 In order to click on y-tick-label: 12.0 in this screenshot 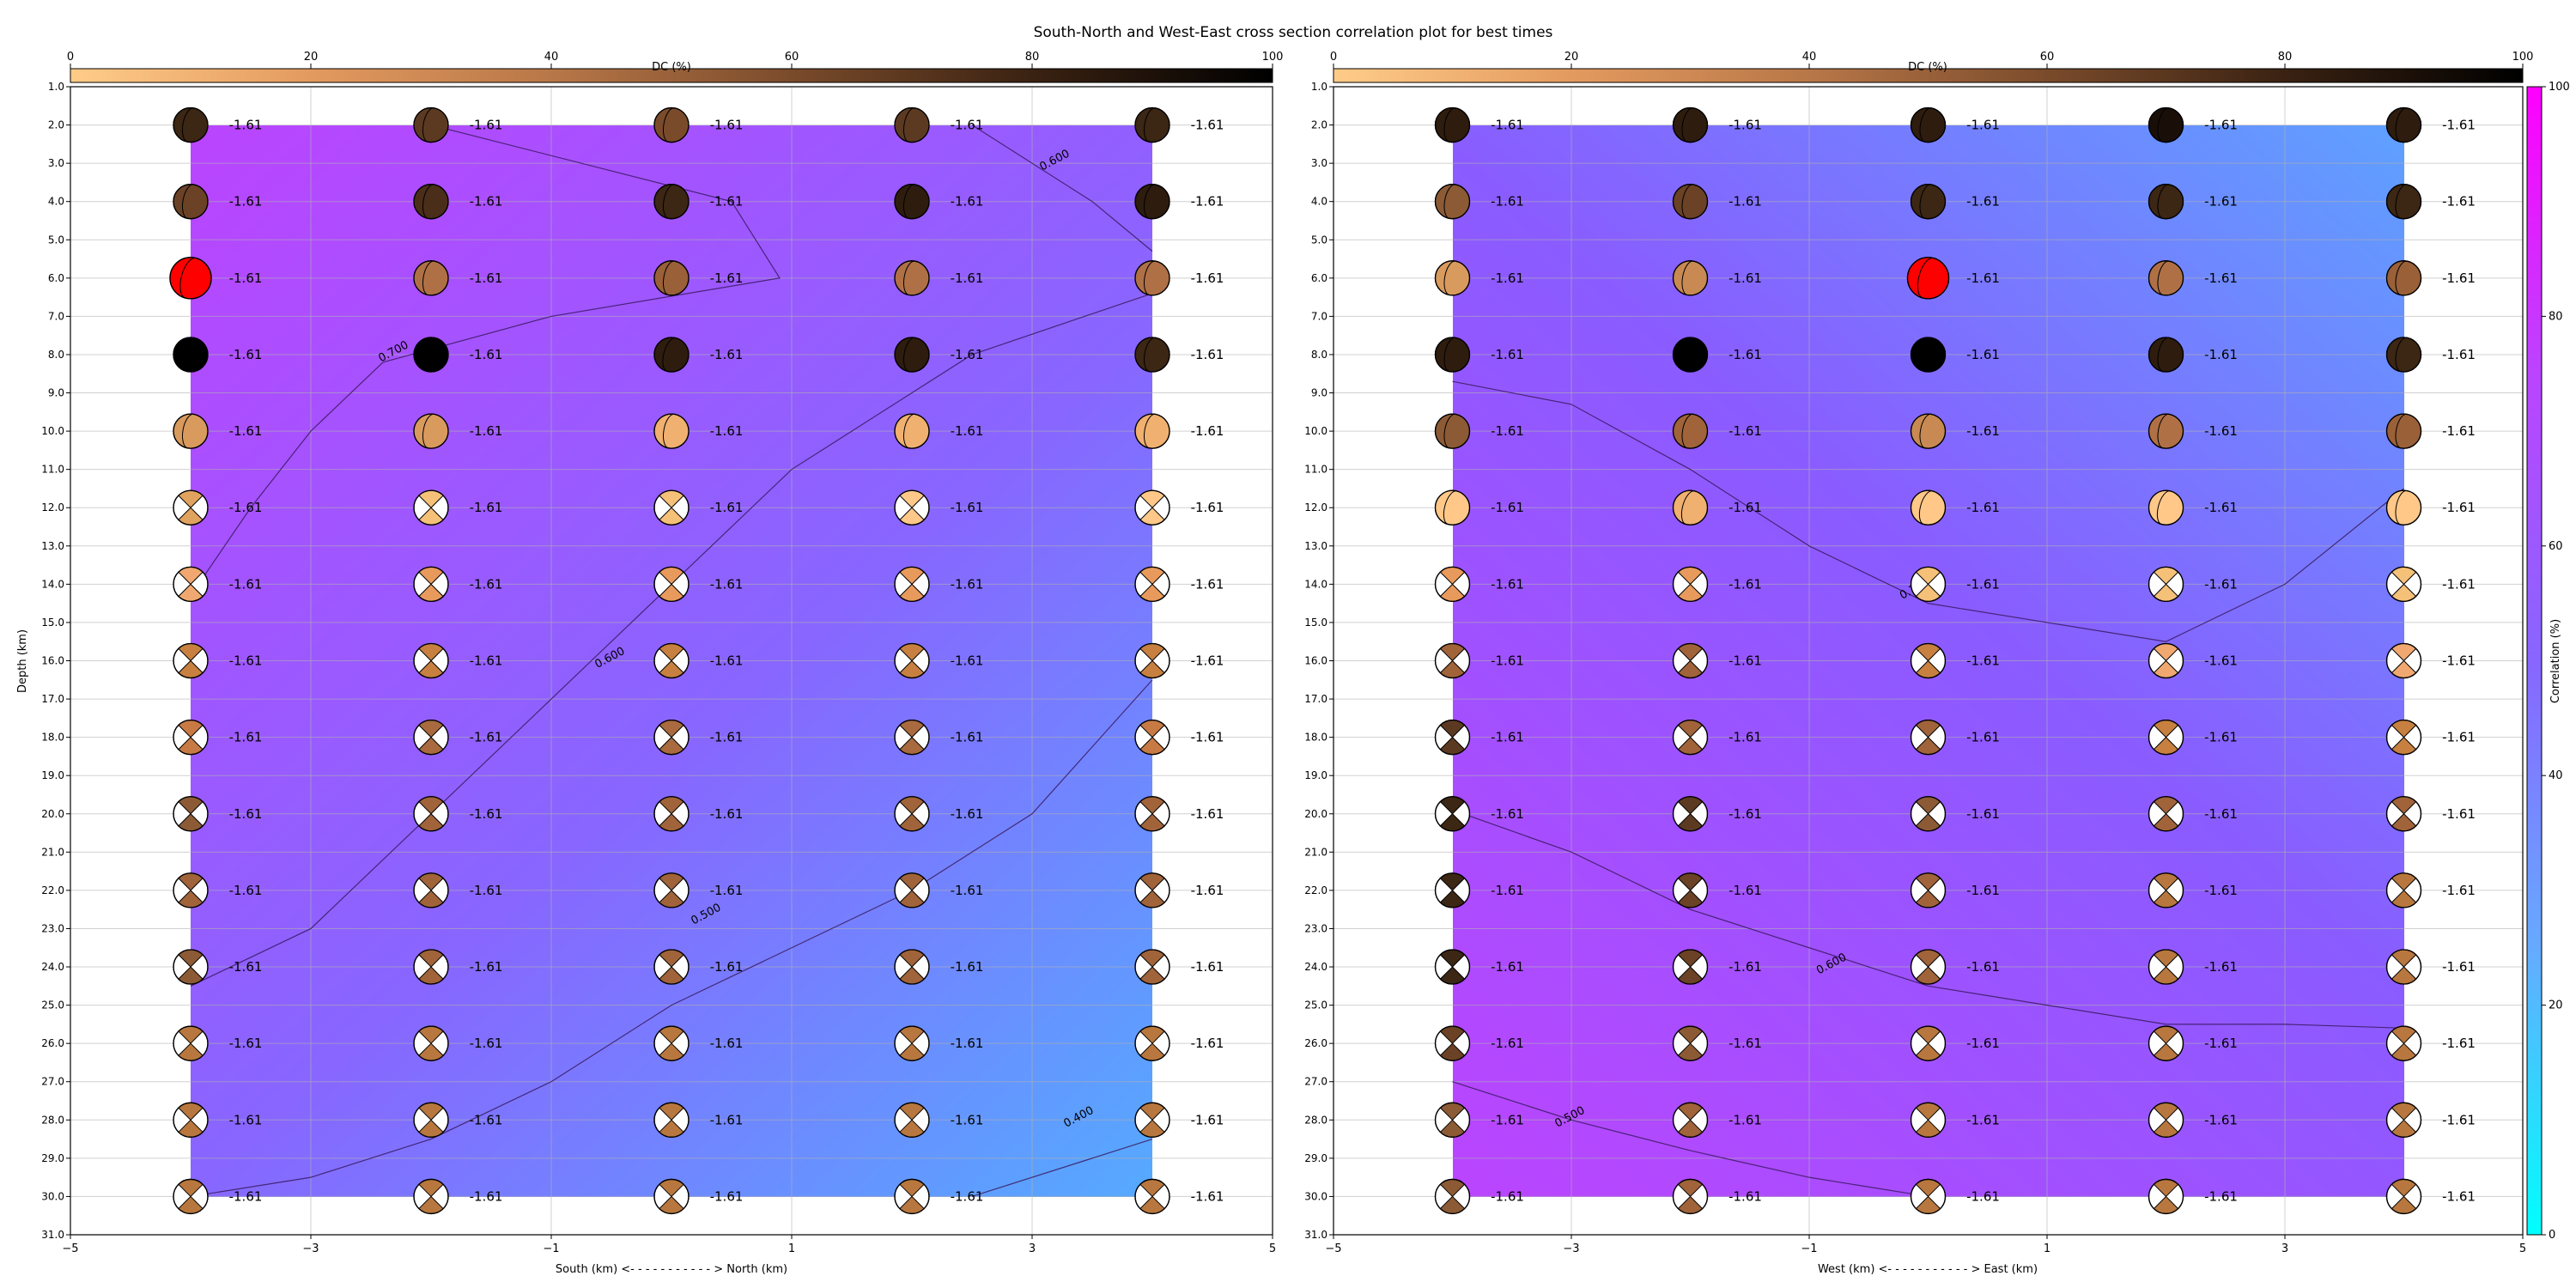, I will do `click(52, 507)`.